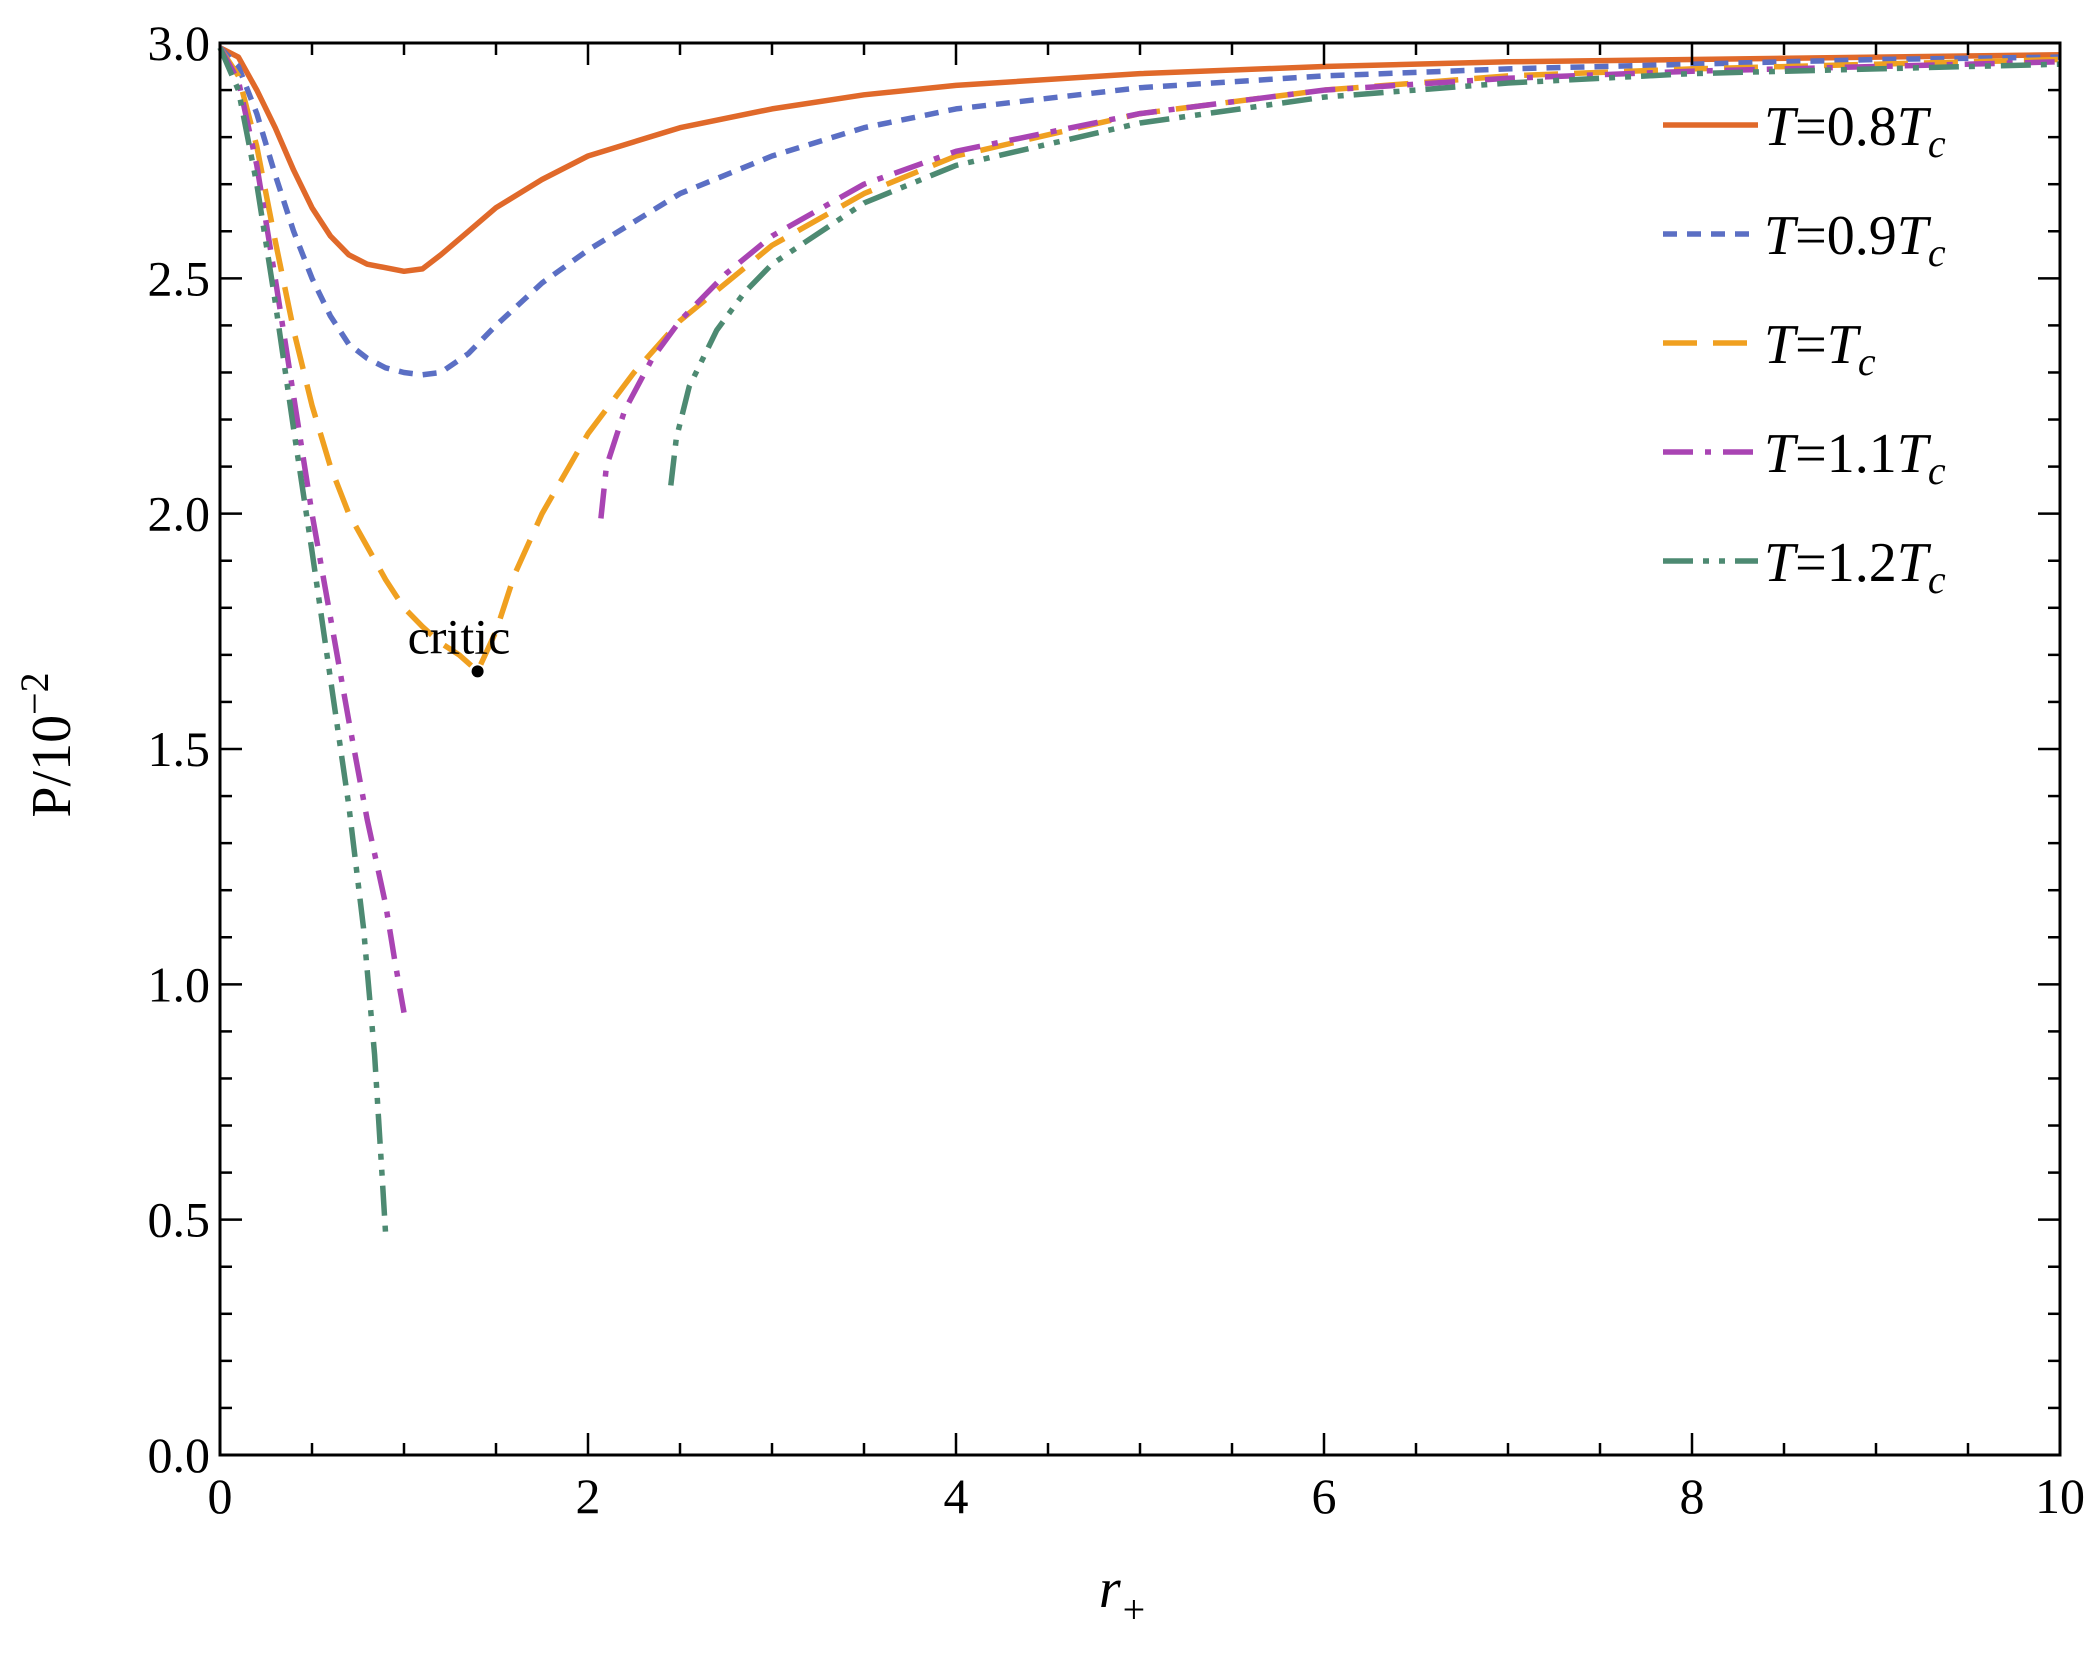 The height and width of the screenshot is (1671, 2096). I want to click on critical-point-label: critic, so click(459, 636).